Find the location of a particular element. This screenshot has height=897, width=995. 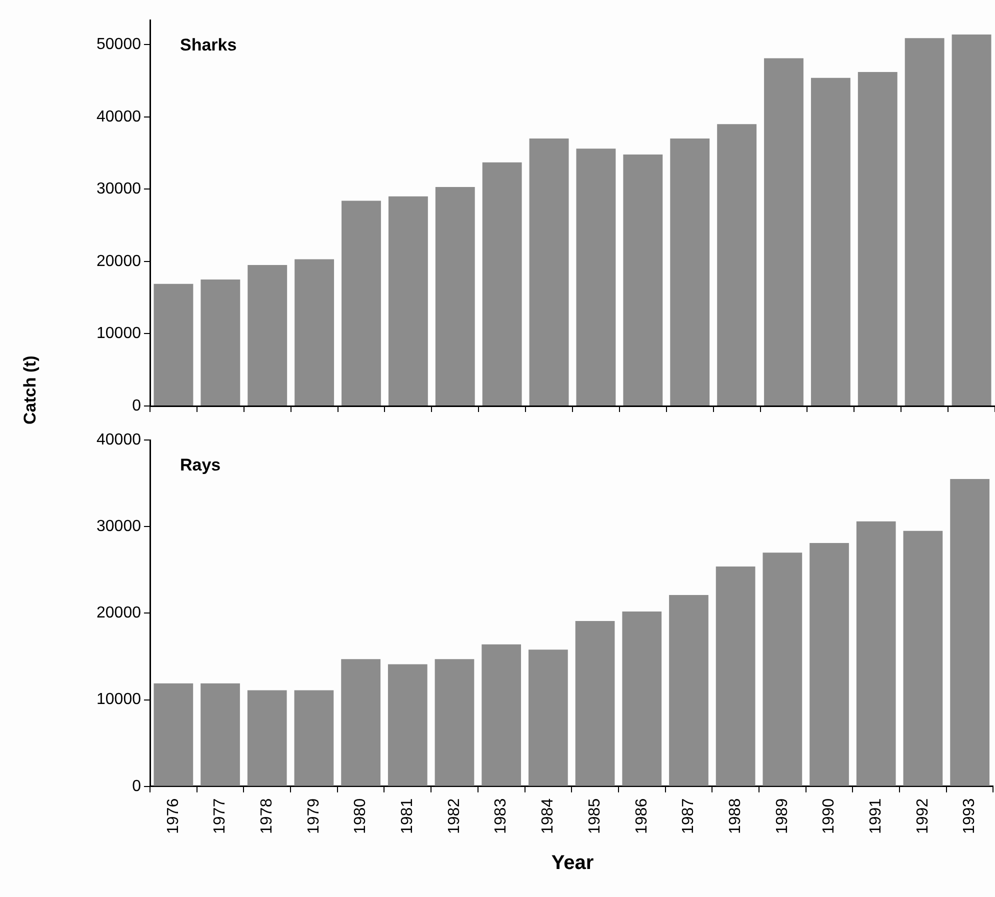

x-tick-label: 1980 is located at coordinates (361, 816).